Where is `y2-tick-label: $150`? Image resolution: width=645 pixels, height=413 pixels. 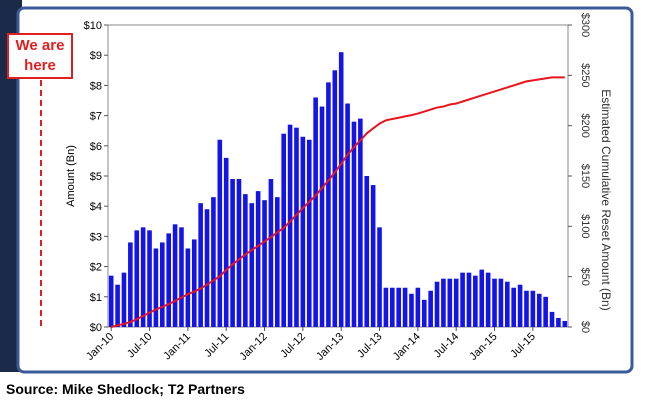 y2-tick-label: $150 is located at coordinates (585, 176).